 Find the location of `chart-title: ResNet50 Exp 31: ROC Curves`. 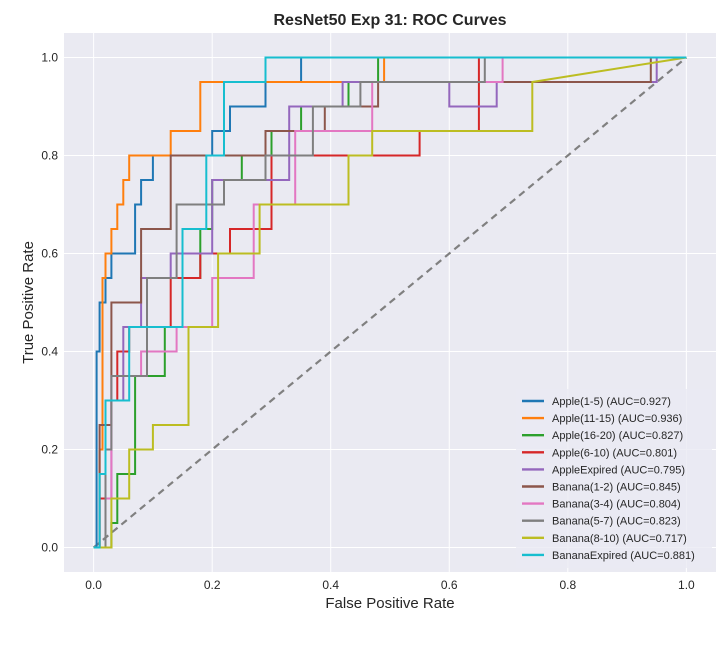

chart-title: ResNet50 Exp 31: ROC Curves is located at coordinates (390, 20).